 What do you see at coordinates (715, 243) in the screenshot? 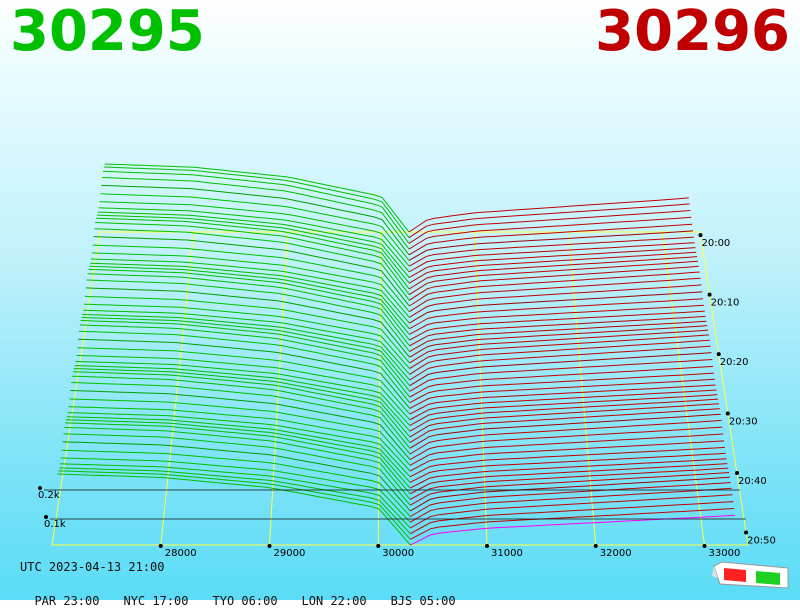
I see `time-tick-label: 20:00` at bounding box center [715, 243].